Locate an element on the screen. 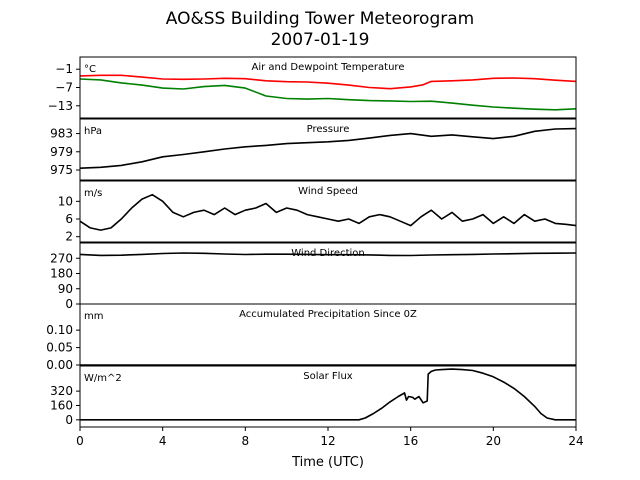 The image size is (640, 480). y-tick-label: 983 is located at coordinates (61, 134).